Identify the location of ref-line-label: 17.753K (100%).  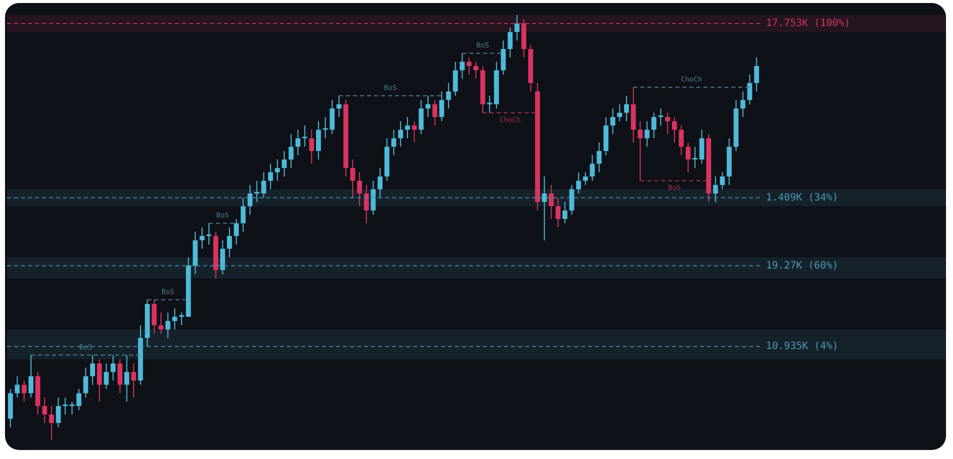
(808, 24).